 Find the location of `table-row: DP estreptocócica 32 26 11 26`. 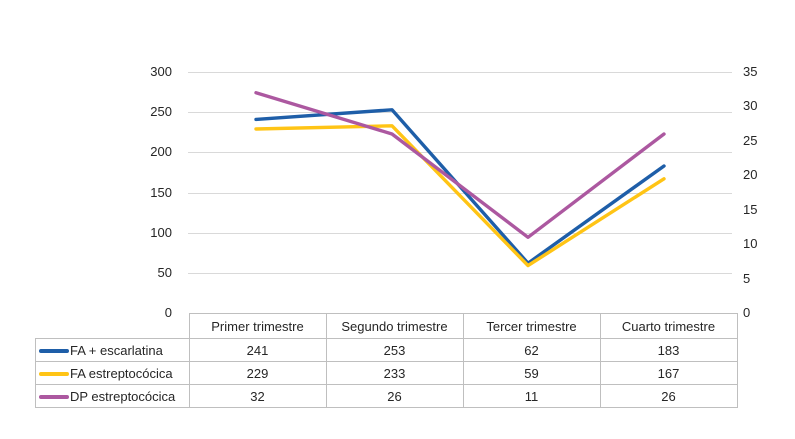

table-row: DP estreptocócica 32 26 11 26 is located at coordinates (386, 396).